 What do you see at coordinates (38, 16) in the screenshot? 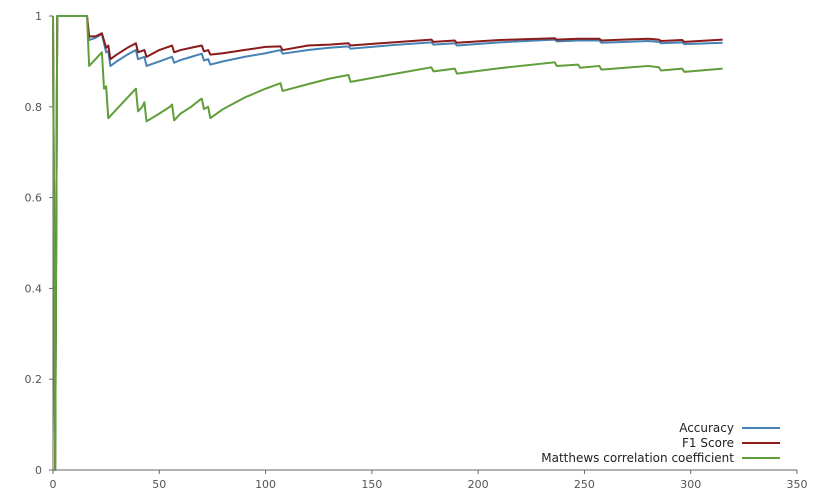
I see `y-tick-label: 1` at bounding box center [38, 16].